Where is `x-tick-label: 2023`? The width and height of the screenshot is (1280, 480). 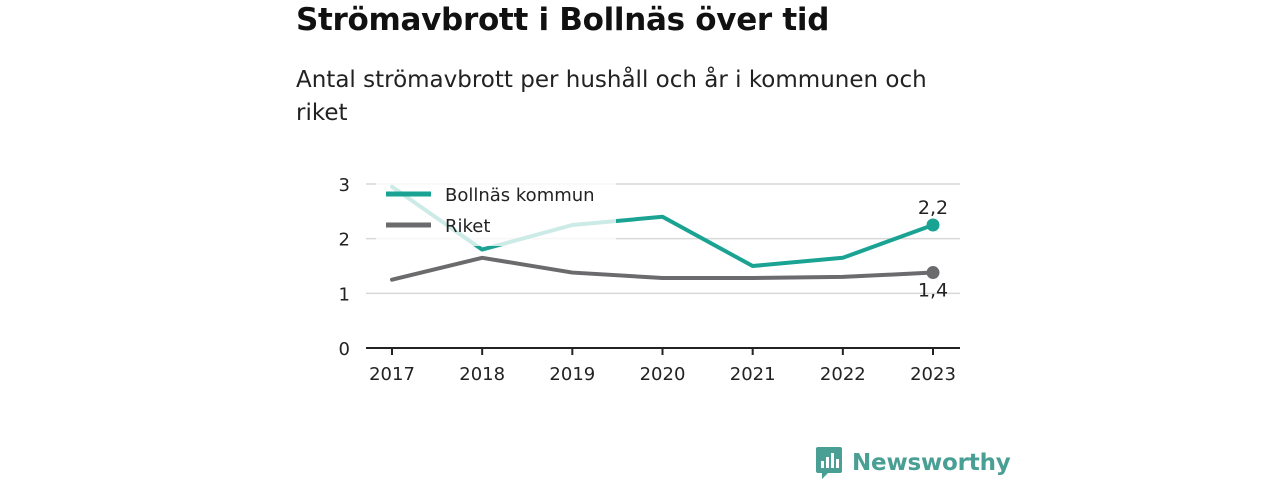
x-tick-label: 2023 is located at coordinates (933, 374).